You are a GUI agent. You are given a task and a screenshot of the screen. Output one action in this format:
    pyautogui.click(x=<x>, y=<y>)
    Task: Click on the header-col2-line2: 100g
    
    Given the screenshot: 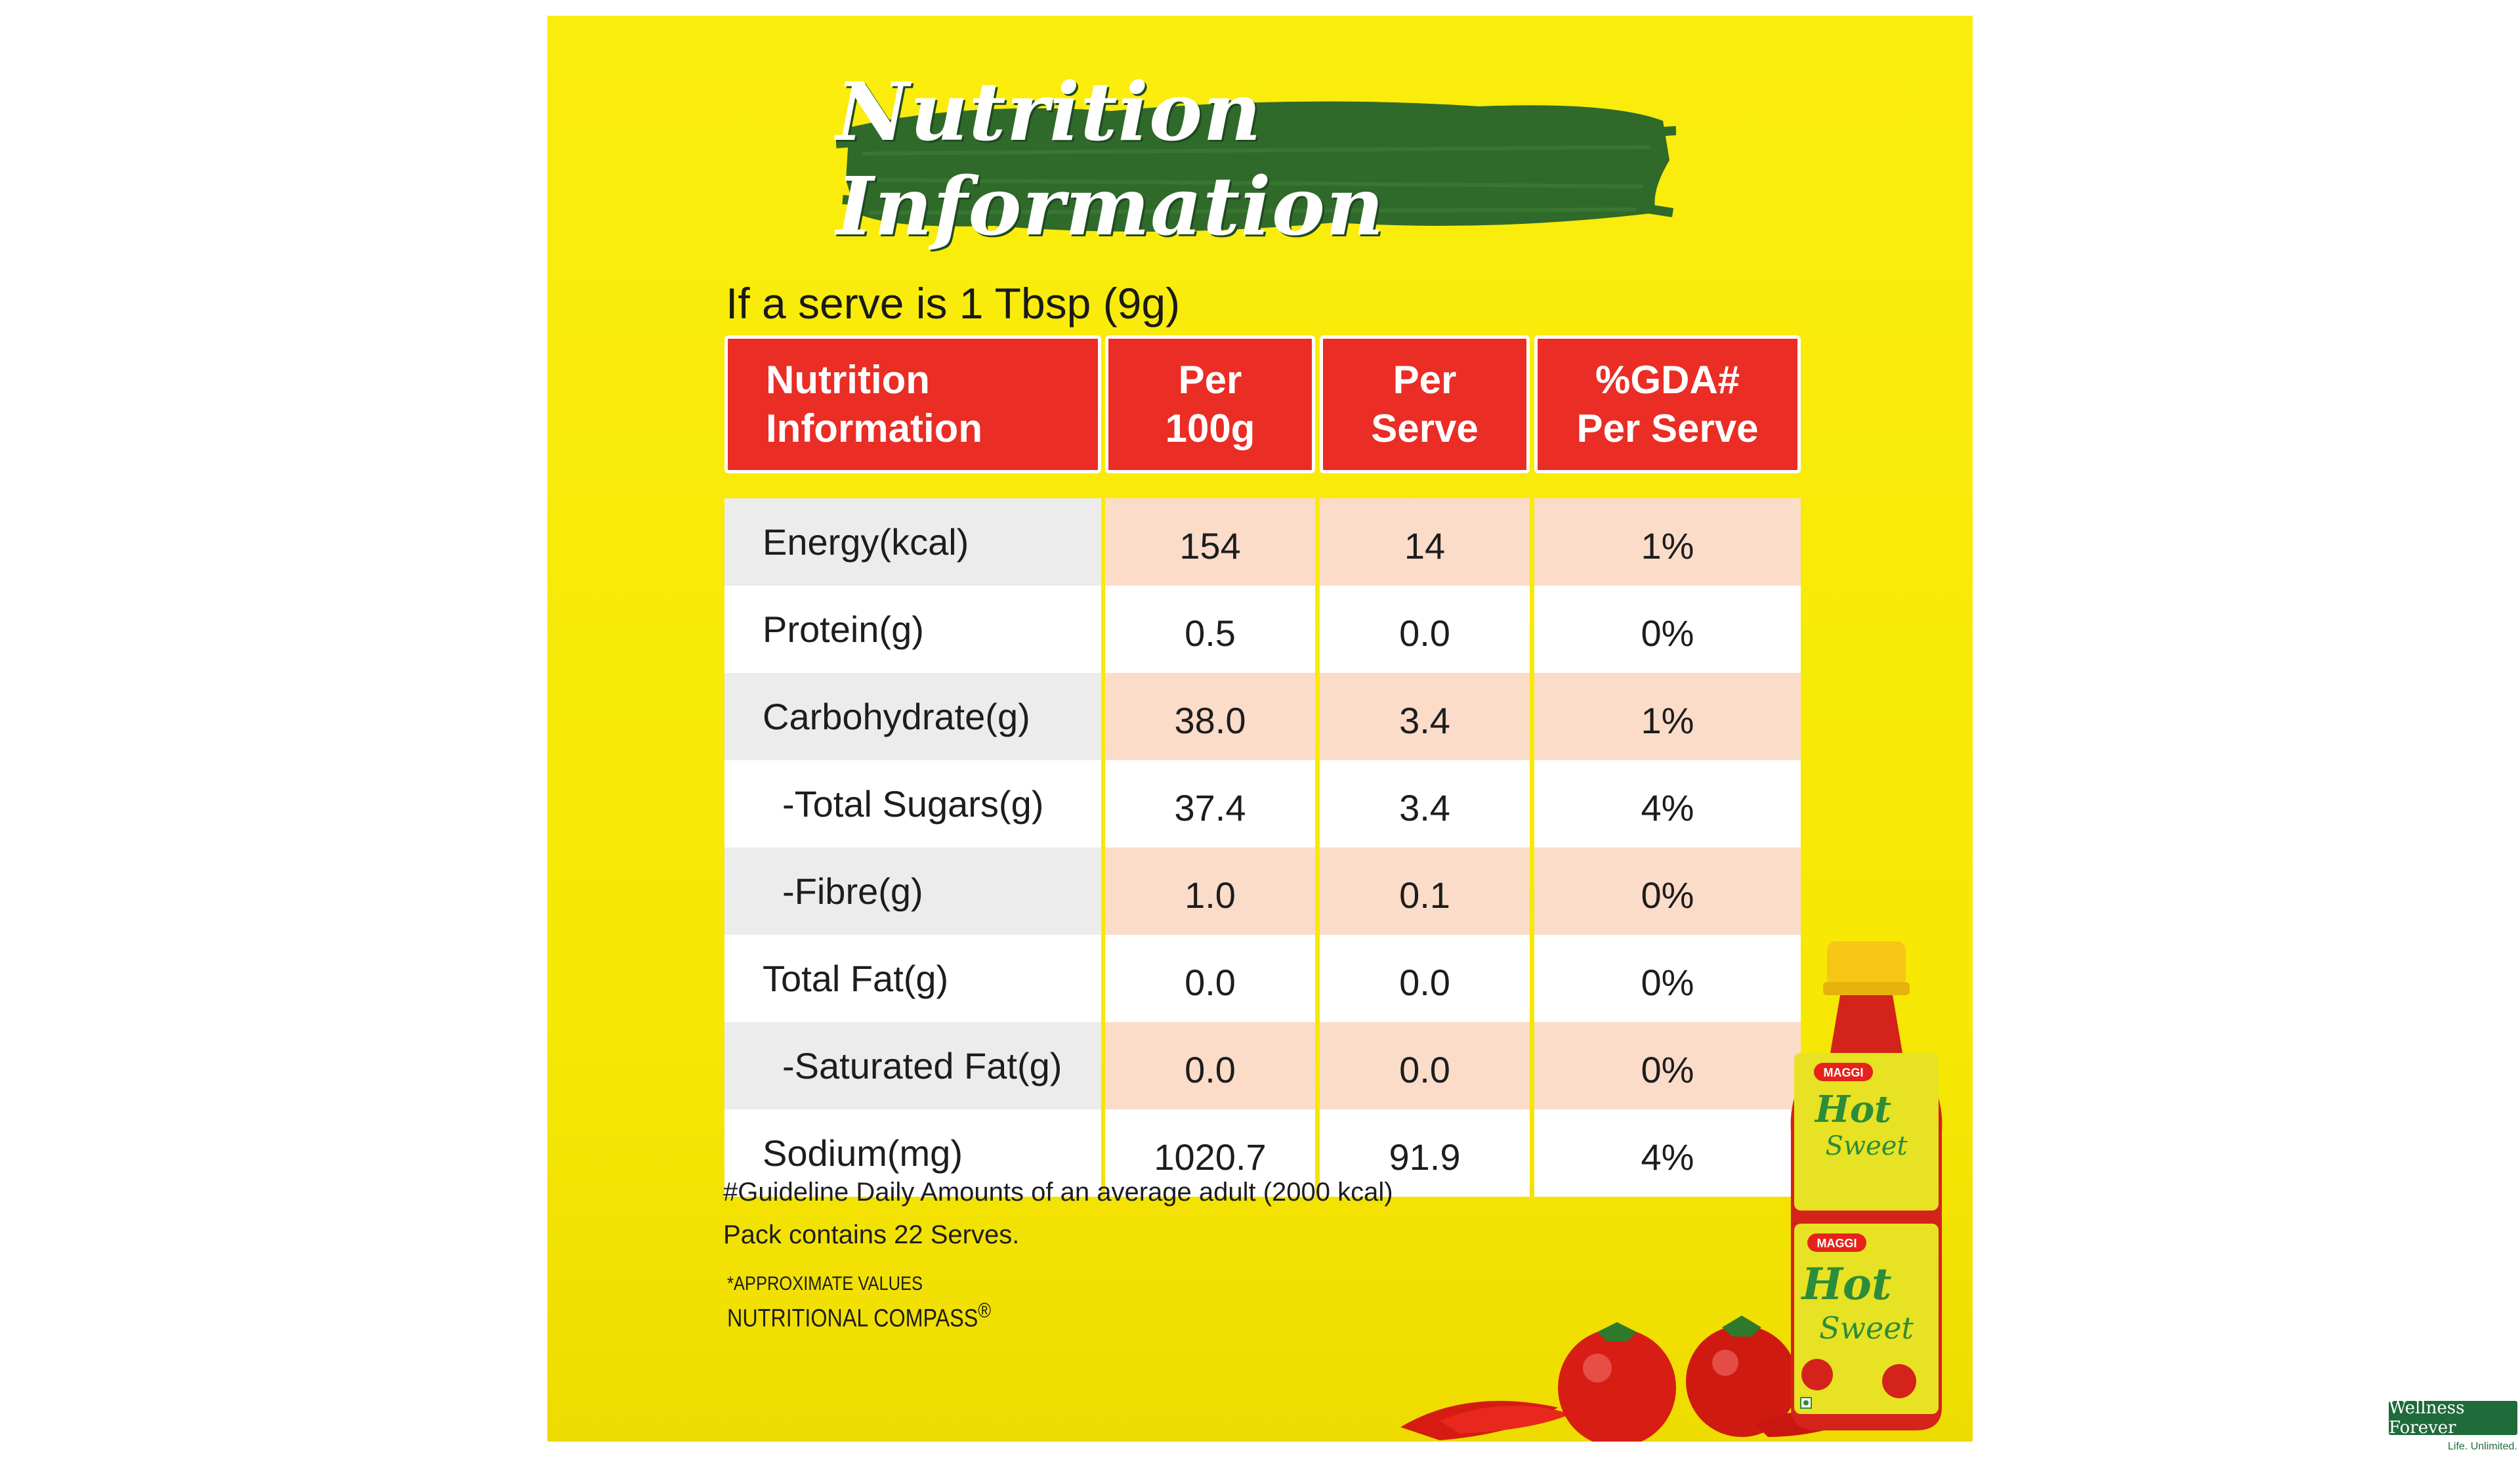 What is the action you would take?
    pyautogui.click(x=1210, y=428)
    